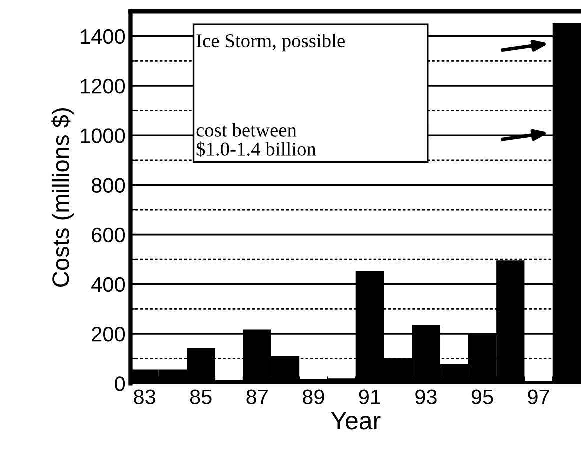  Describe the element at coordinates (257, 397) in the screenshot. I see `x-tick-label: 87` at that location.